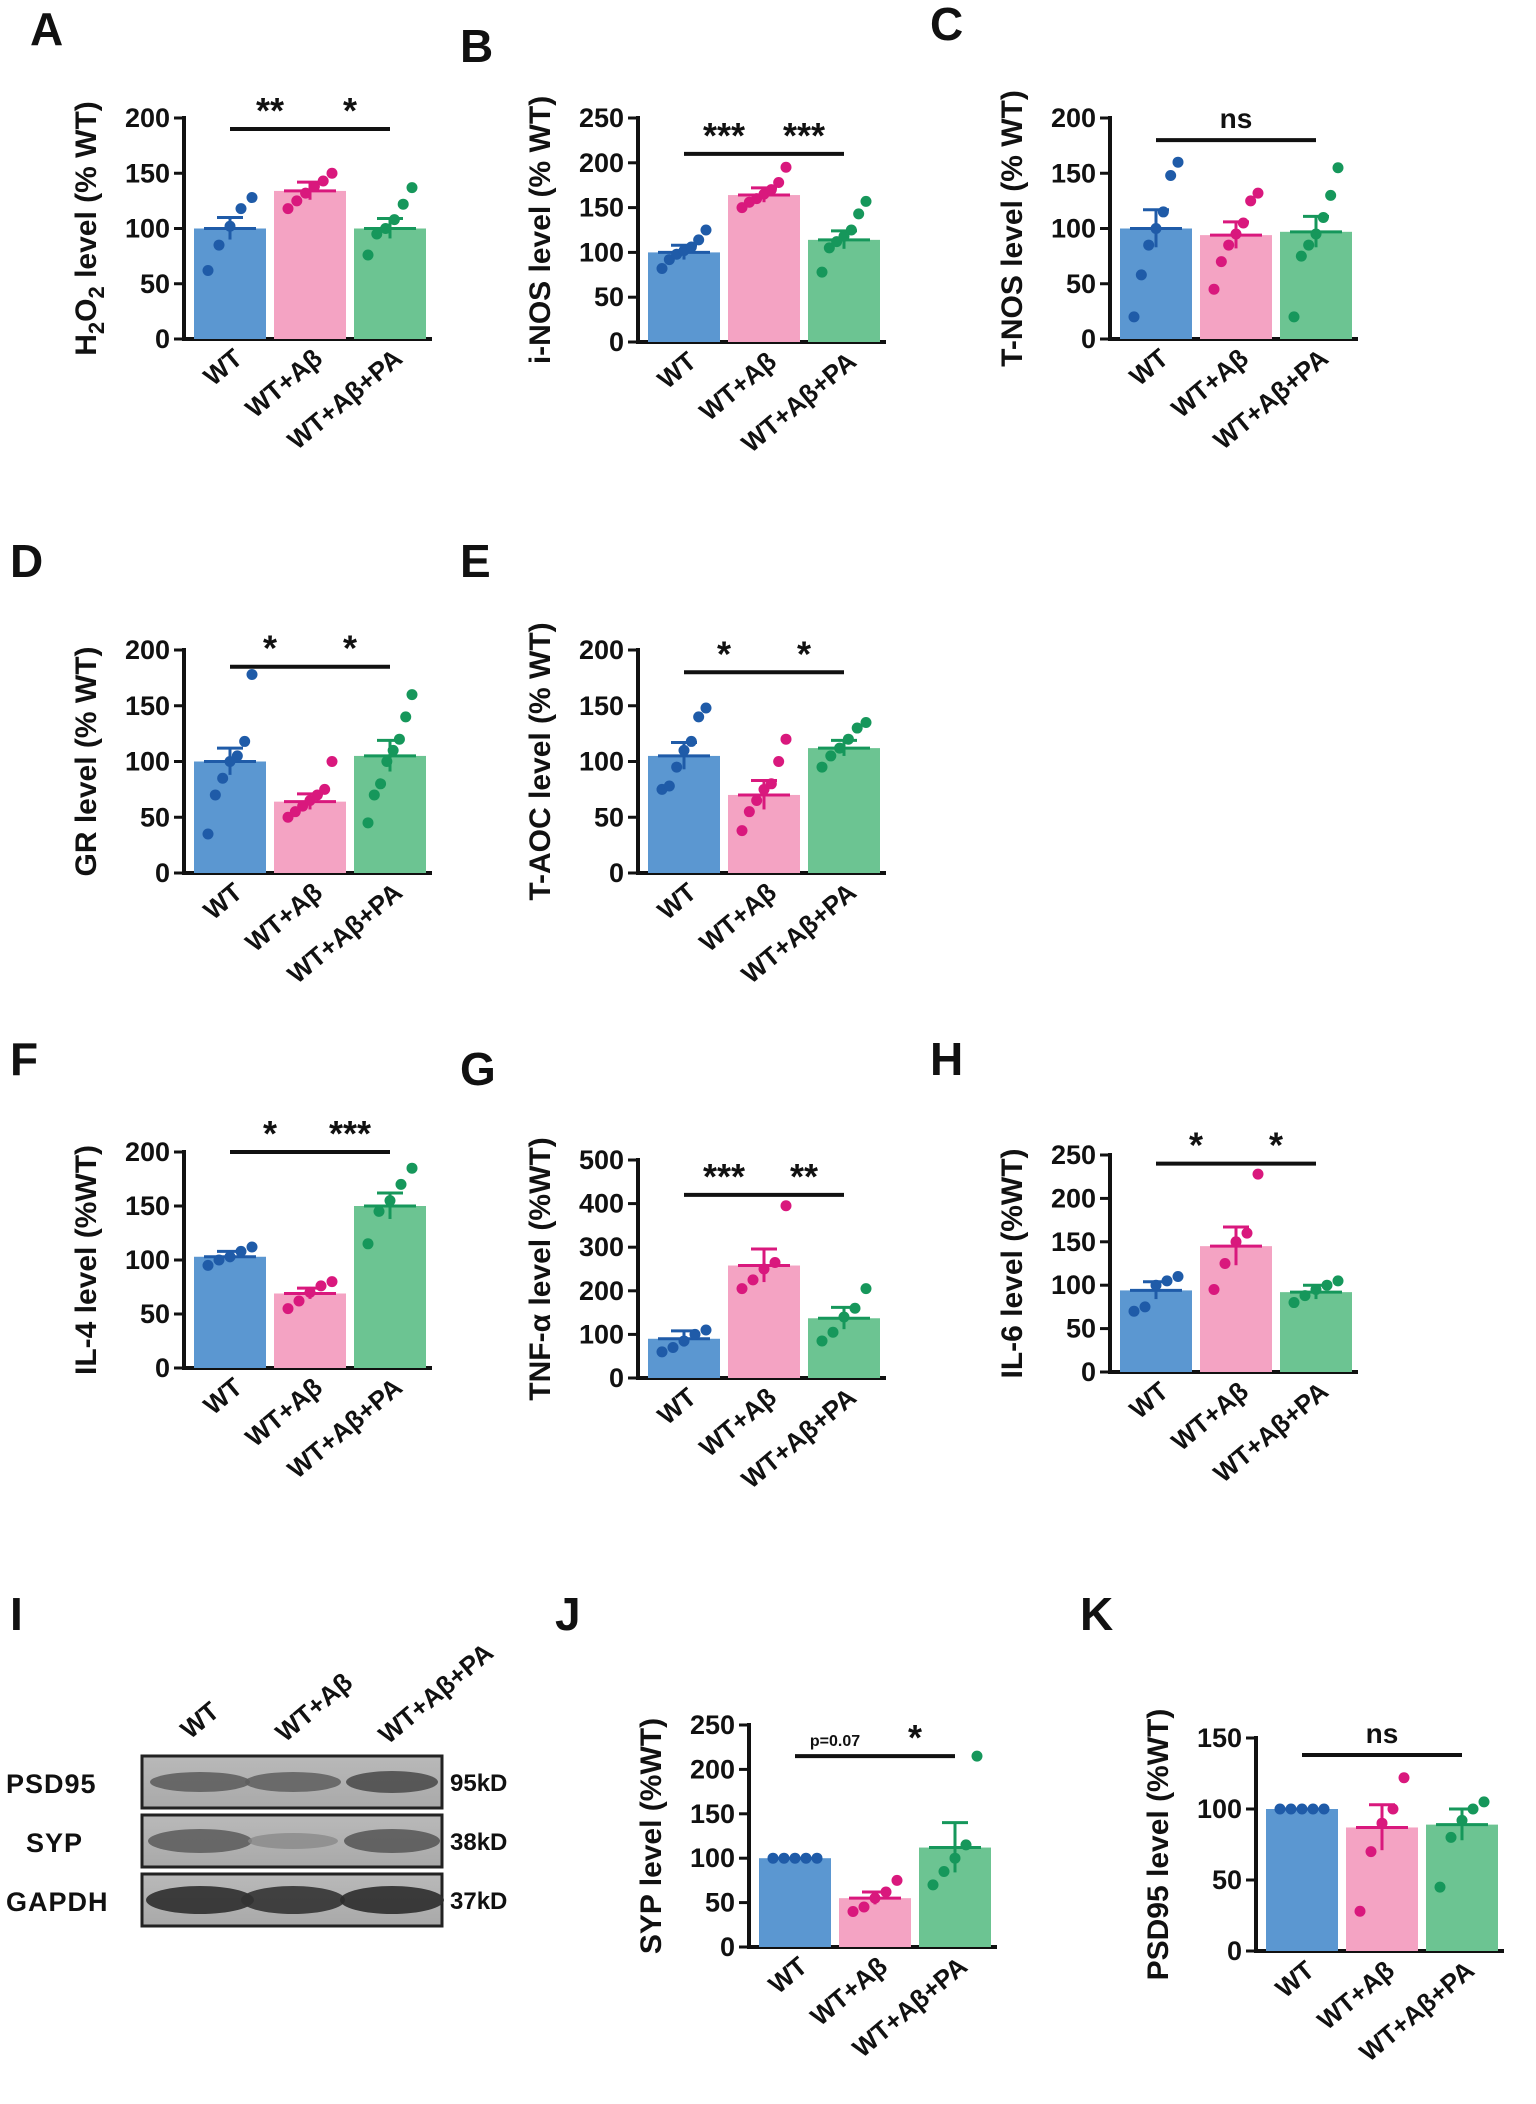 The height and width of the screenshot is (2104, 1536). What do you see at coordinates (601, 1247) in the screenshot?
I see `y-tick-label: 300` at bounding box center [601, 1247].